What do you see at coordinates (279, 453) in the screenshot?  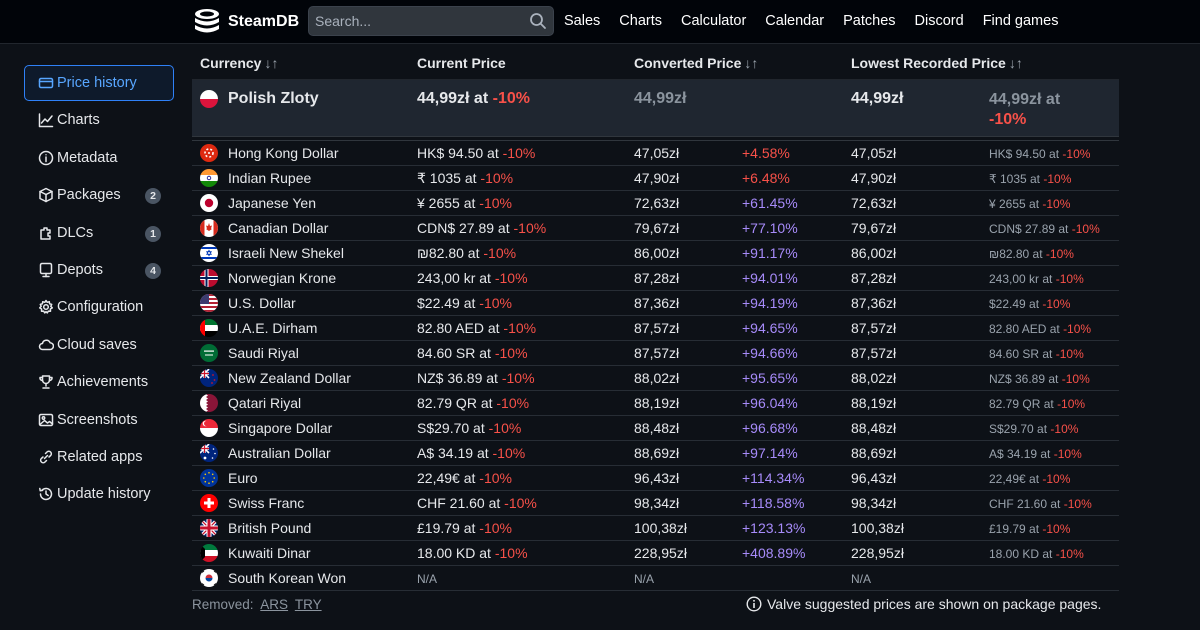 I see `currency-name: Australian Dollar` at bounding box center [279, 453].